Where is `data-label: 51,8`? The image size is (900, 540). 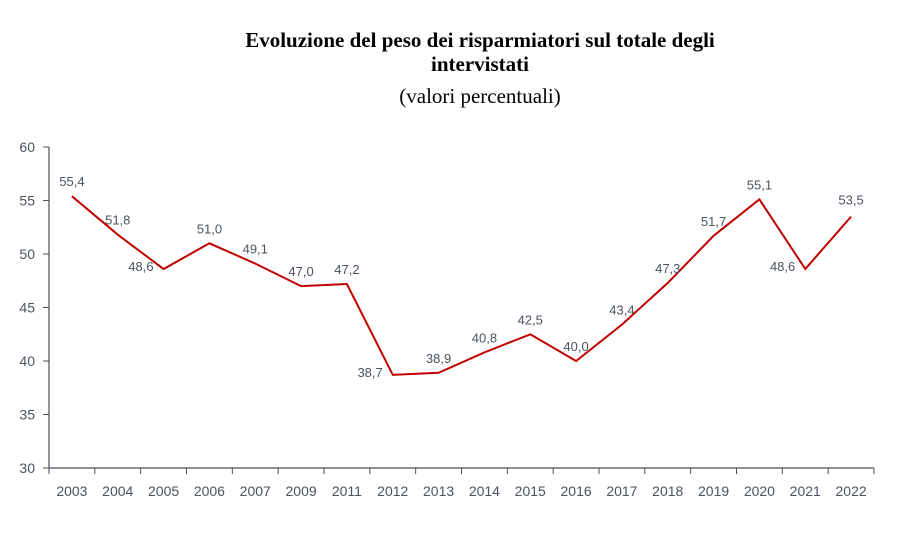
data-label: 51,8 is located at coordinates (117, 220).